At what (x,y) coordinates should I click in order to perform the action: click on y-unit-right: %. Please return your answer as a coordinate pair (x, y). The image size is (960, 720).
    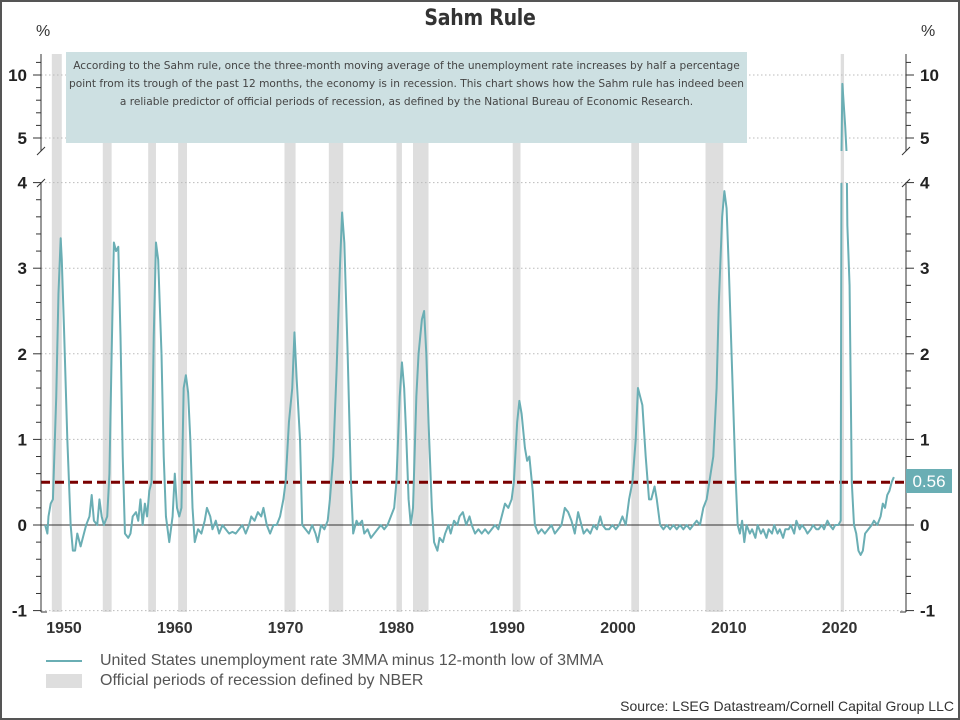
    Looking at the image, I should click on (928, 31).